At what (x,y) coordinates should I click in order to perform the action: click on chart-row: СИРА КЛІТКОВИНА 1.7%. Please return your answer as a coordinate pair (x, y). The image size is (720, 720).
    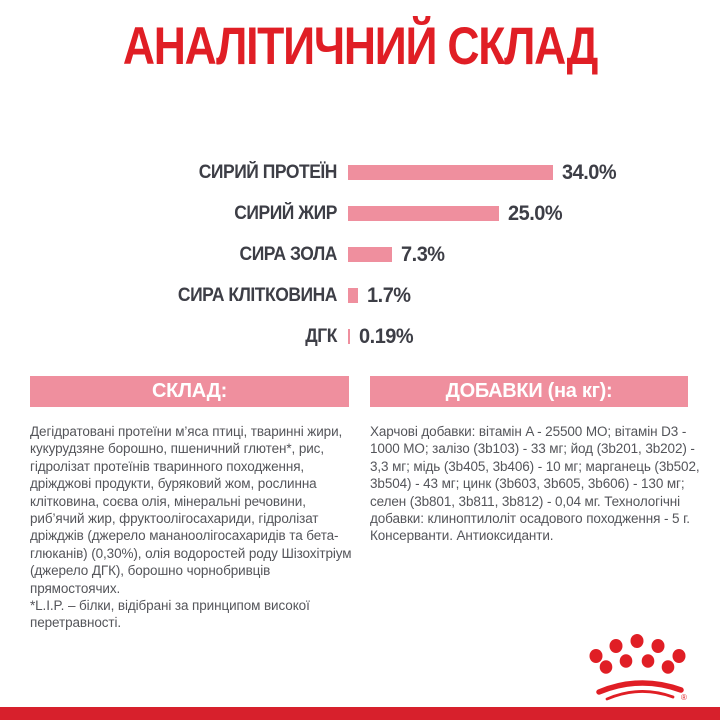
    Looking at the image, I should click on (360, 295).